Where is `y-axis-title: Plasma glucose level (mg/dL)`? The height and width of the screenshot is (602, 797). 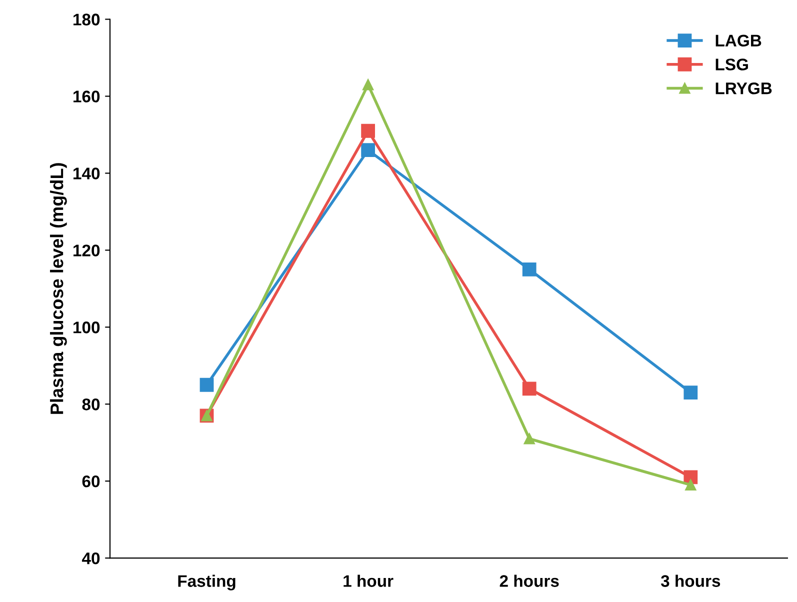
y-axis-title: Plasma glucose level (mg/dL) is located at coordinates (58, 288).